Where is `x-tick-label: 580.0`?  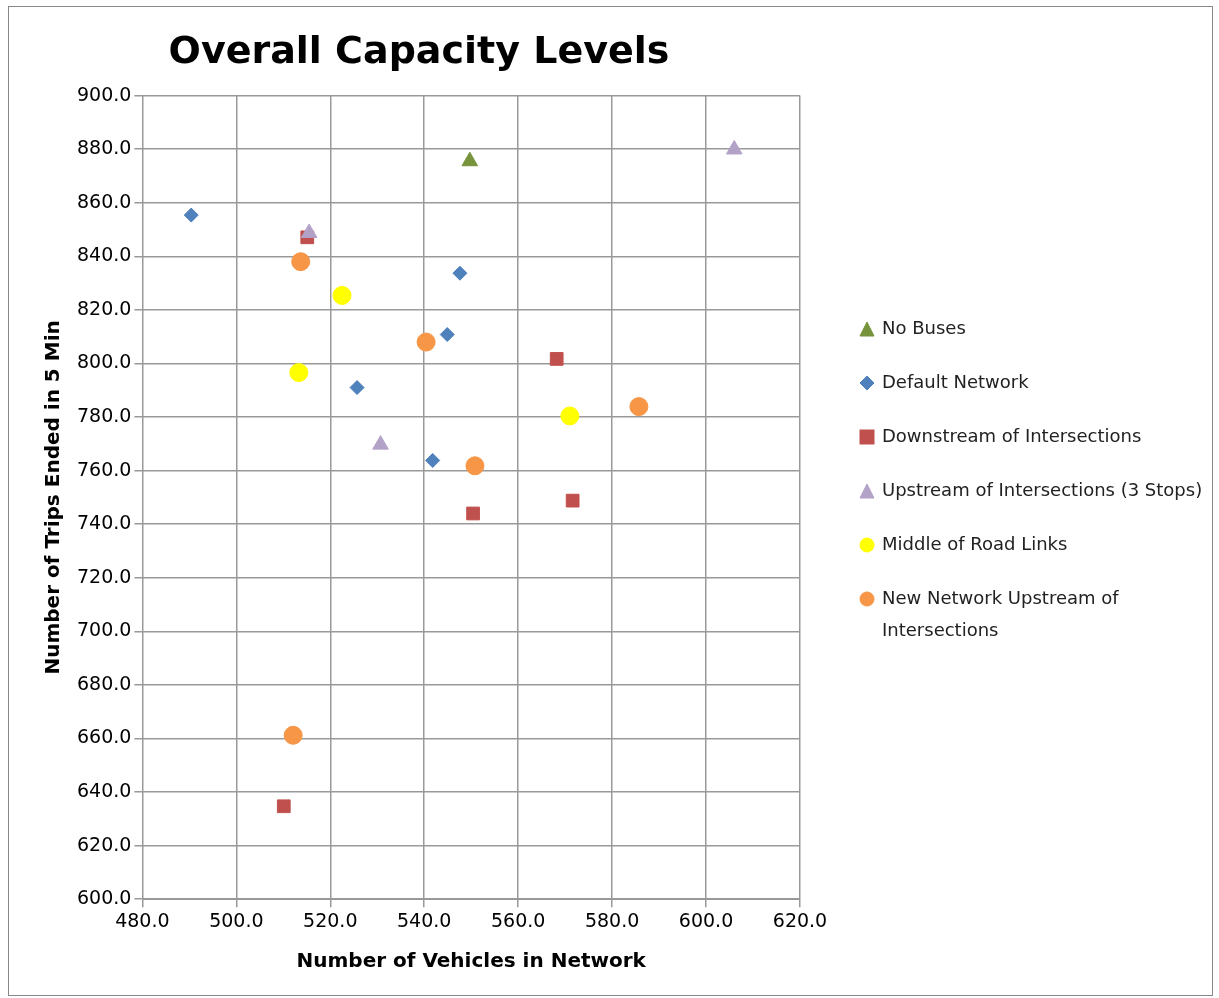
x-tick-label: 580.0 is located at coordinates (612, 919).